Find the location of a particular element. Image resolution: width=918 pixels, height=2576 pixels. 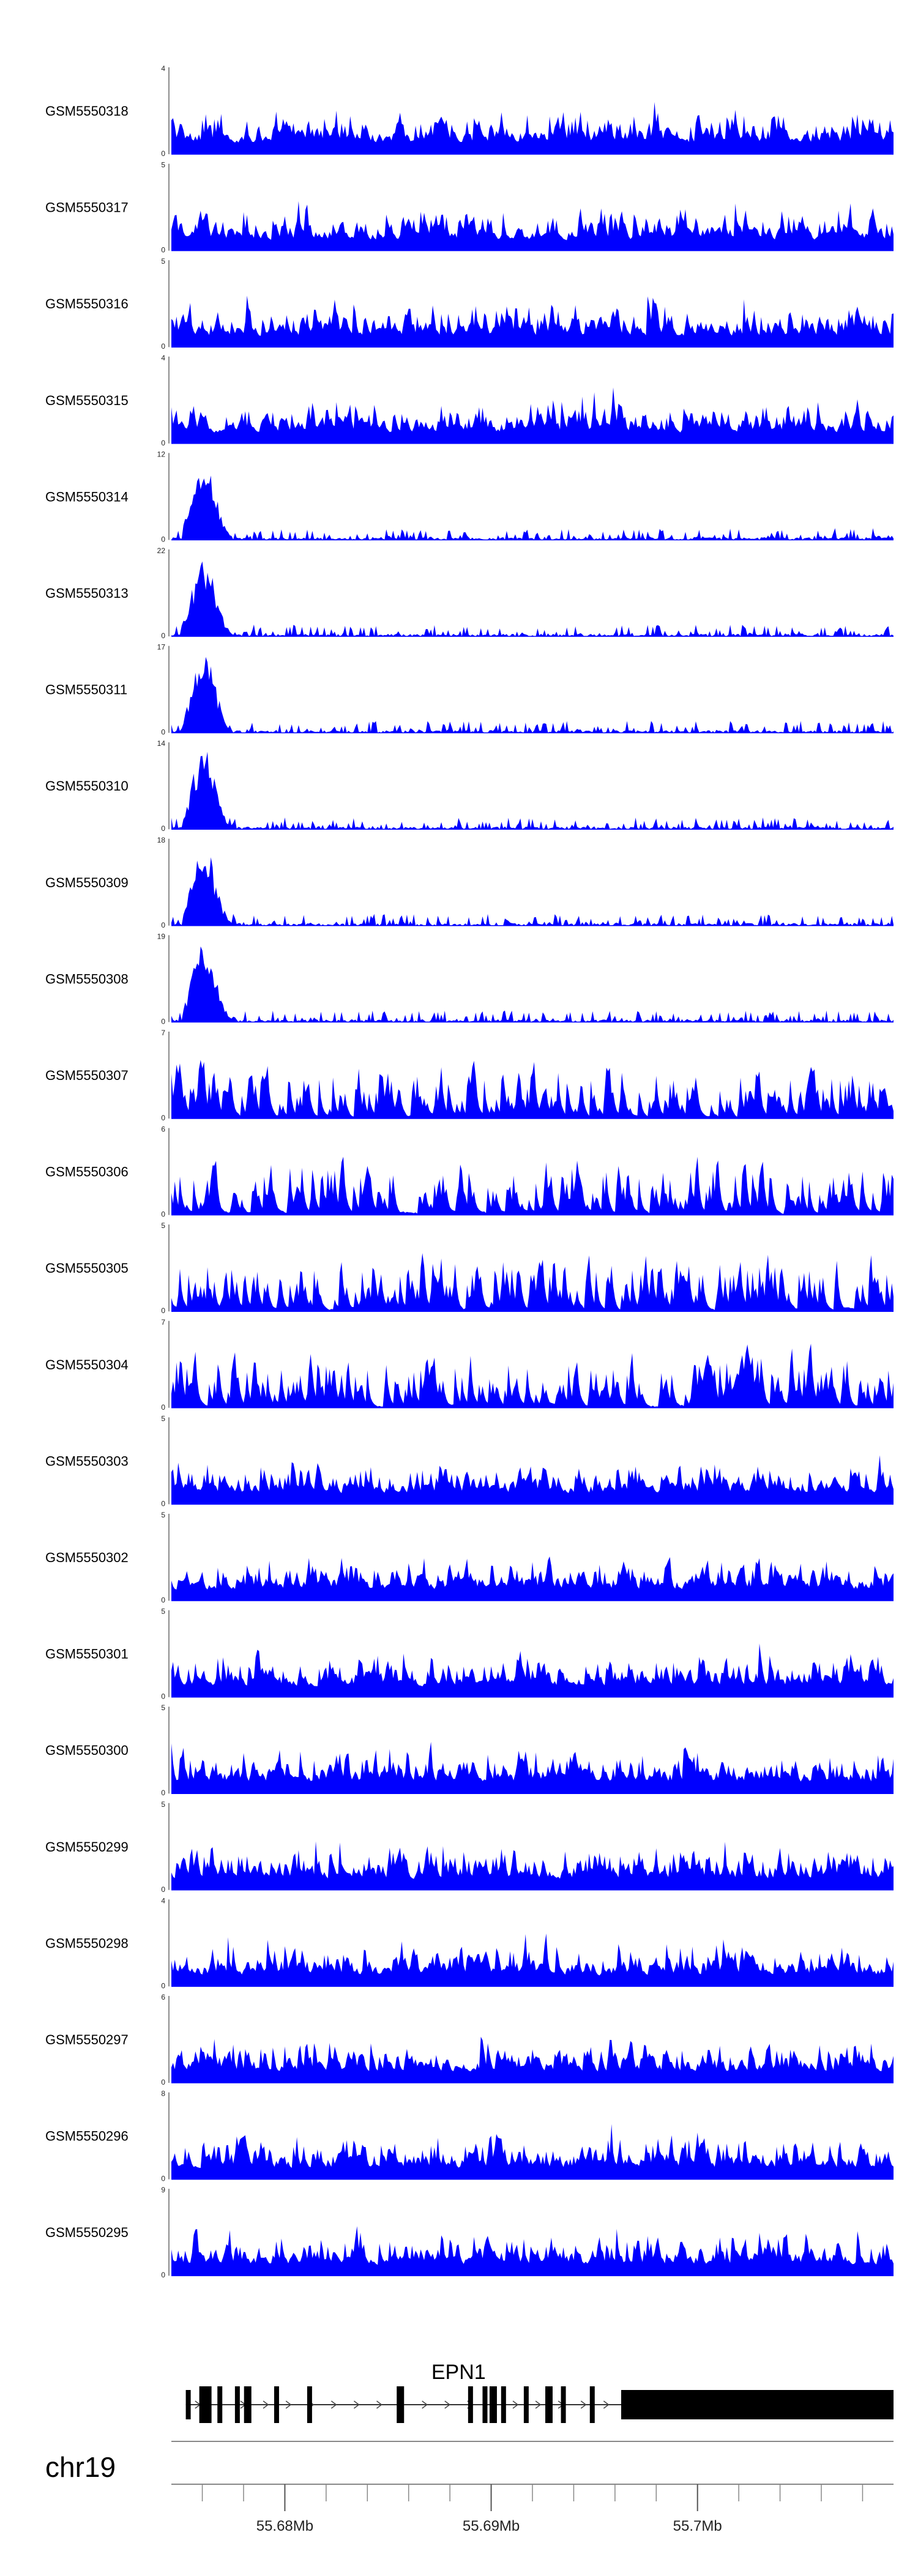

track-label: GSM5550305 is located at coordinates (87, 1268).